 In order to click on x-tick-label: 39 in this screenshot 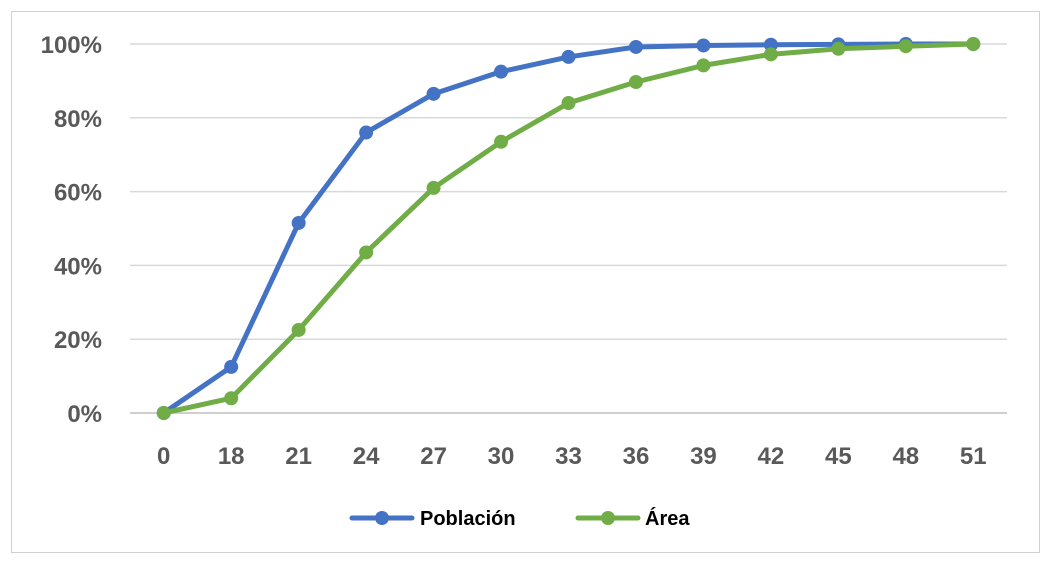, I will do `click(703, 456)`.